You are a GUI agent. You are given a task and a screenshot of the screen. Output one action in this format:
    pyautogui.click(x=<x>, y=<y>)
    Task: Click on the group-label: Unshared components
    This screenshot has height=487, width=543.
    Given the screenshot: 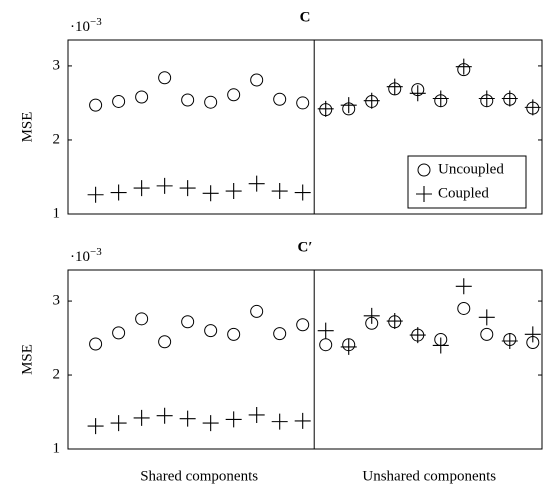 What is the action you would take?
    pyautogui.click(x=429, y=476)
    